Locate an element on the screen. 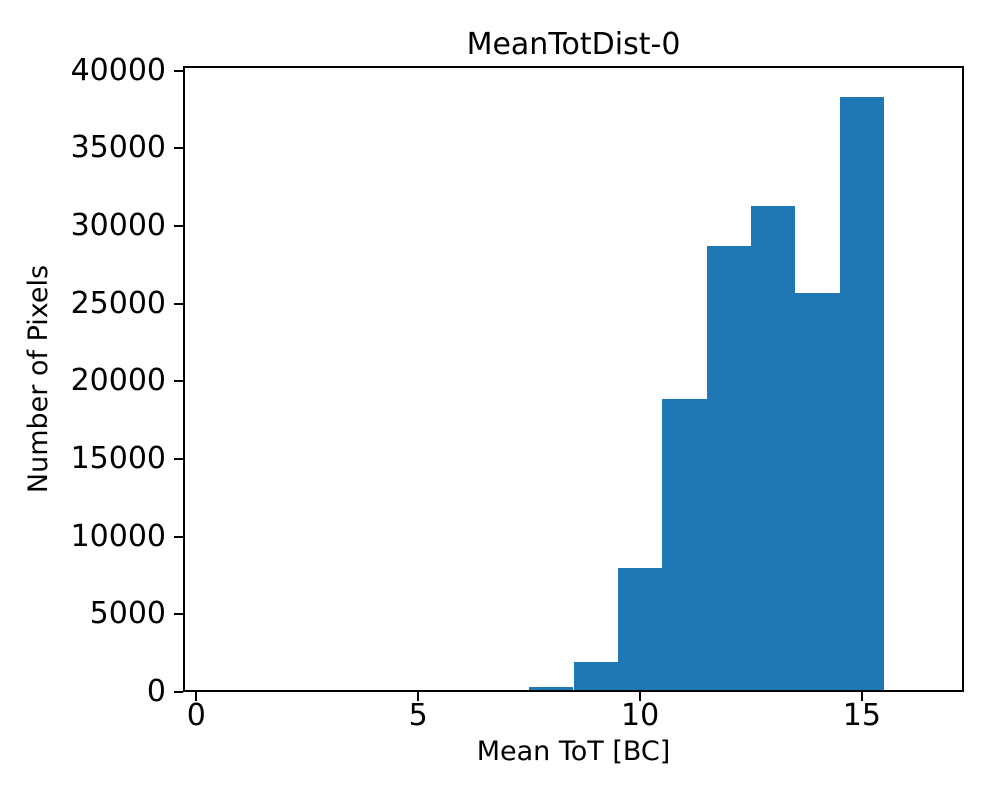 Image resolution: width=1000 pixels, height=800 pixels. y-tick-label: 40000 is located at coordinates (118, 70).